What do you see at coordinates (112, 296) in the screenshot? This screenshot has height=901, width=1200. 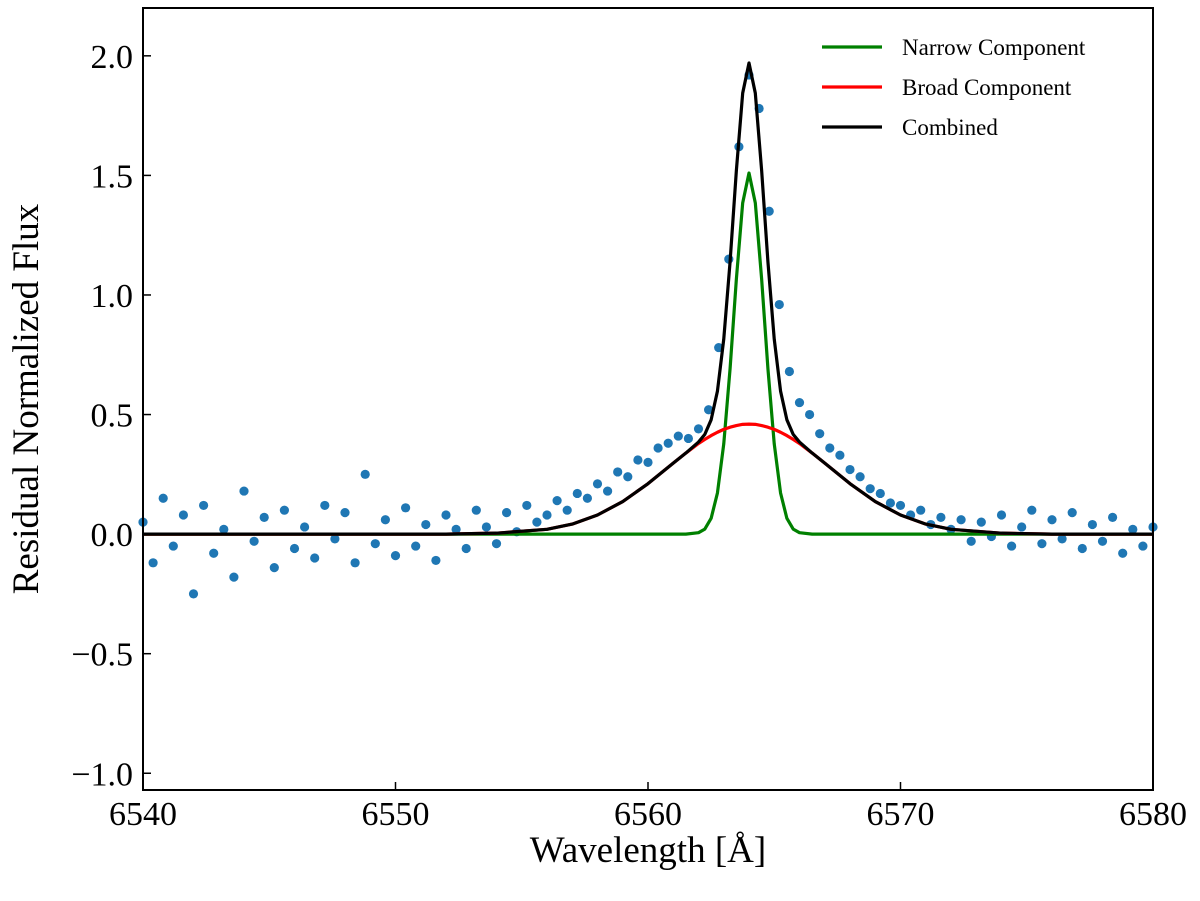 I see `y-tick-label: 1.0` at bounding box center [112, 296].